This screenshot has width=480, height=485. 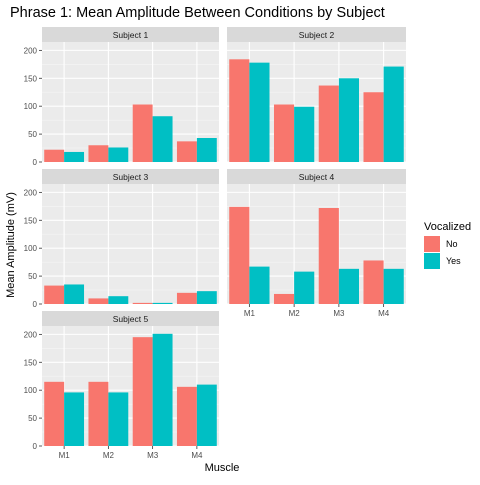 What do you see at coordinates (131, 35) in the screenshot?
I see `facet-strip-label: Subject 1` at bounding box center [131, 35].